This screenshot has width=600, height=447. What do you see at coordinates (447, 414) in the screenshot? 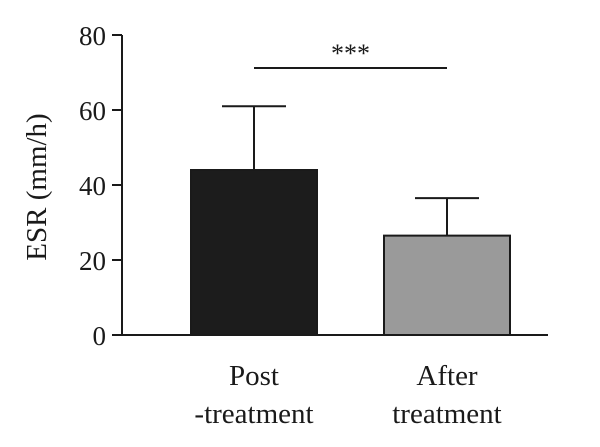
I see `x-category-label: treatment` at bounding box center [447, 414].